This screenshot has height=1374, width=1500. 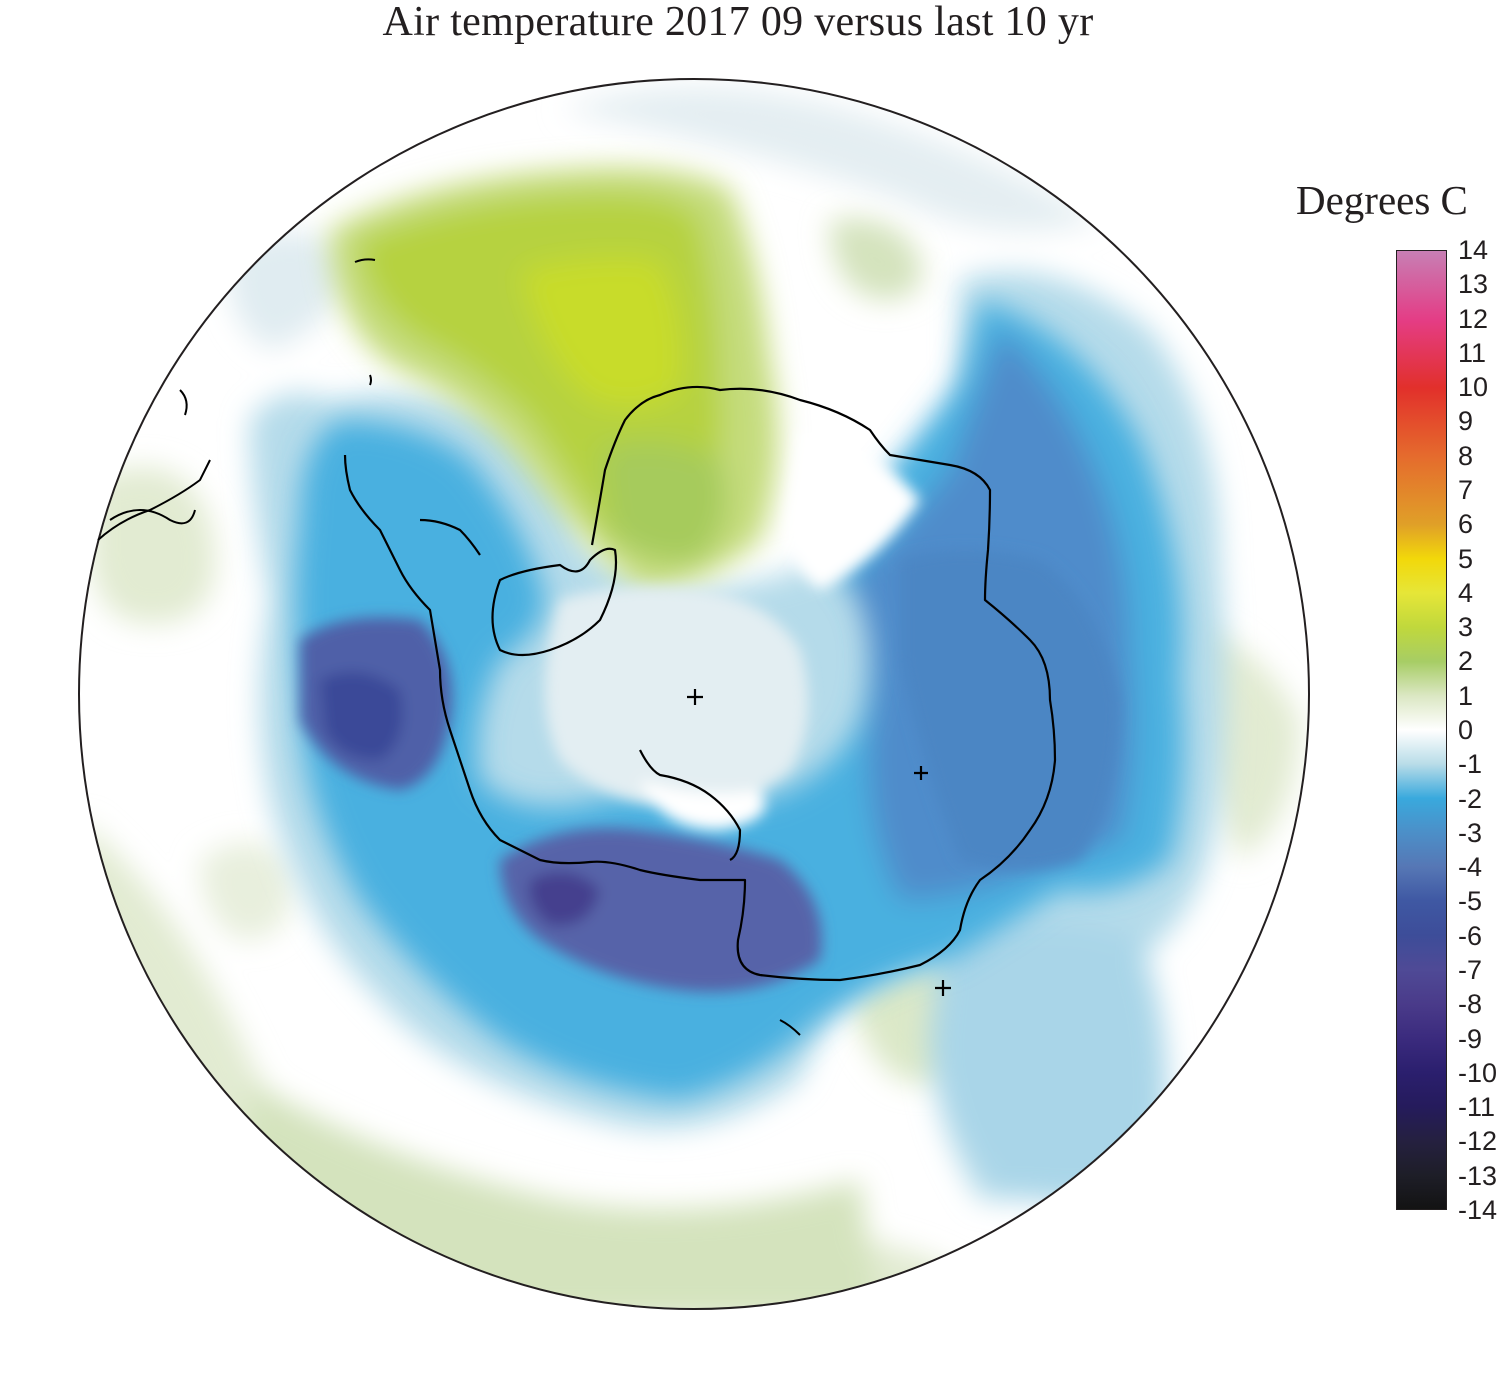 What do you see at coordinates (819, 842) in the screenshot?
I see `station-markers` at bounding box center [819, 842].